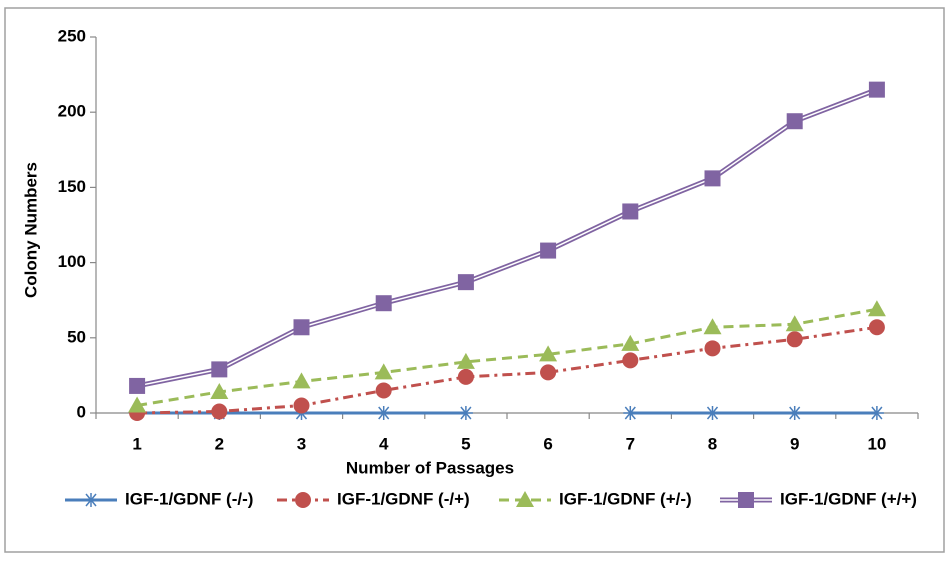  What do you see at coordinates (794, 443) in the screenshot?
I see `x-tick-label: 9` at bounding box center [794, 443].